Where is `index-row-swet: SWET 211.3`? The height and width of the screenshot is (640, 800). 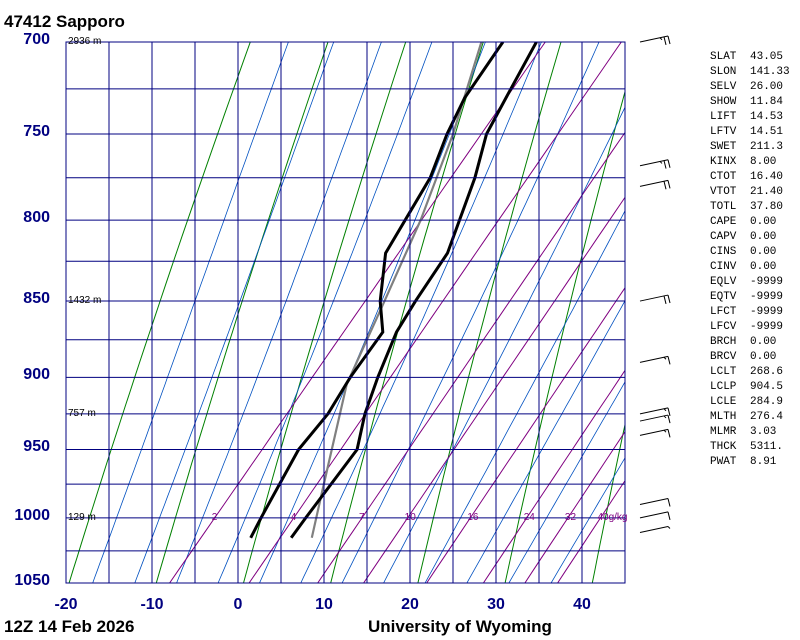 index-row-swet: SWET 211.3 is located at coordinates (750, 147).